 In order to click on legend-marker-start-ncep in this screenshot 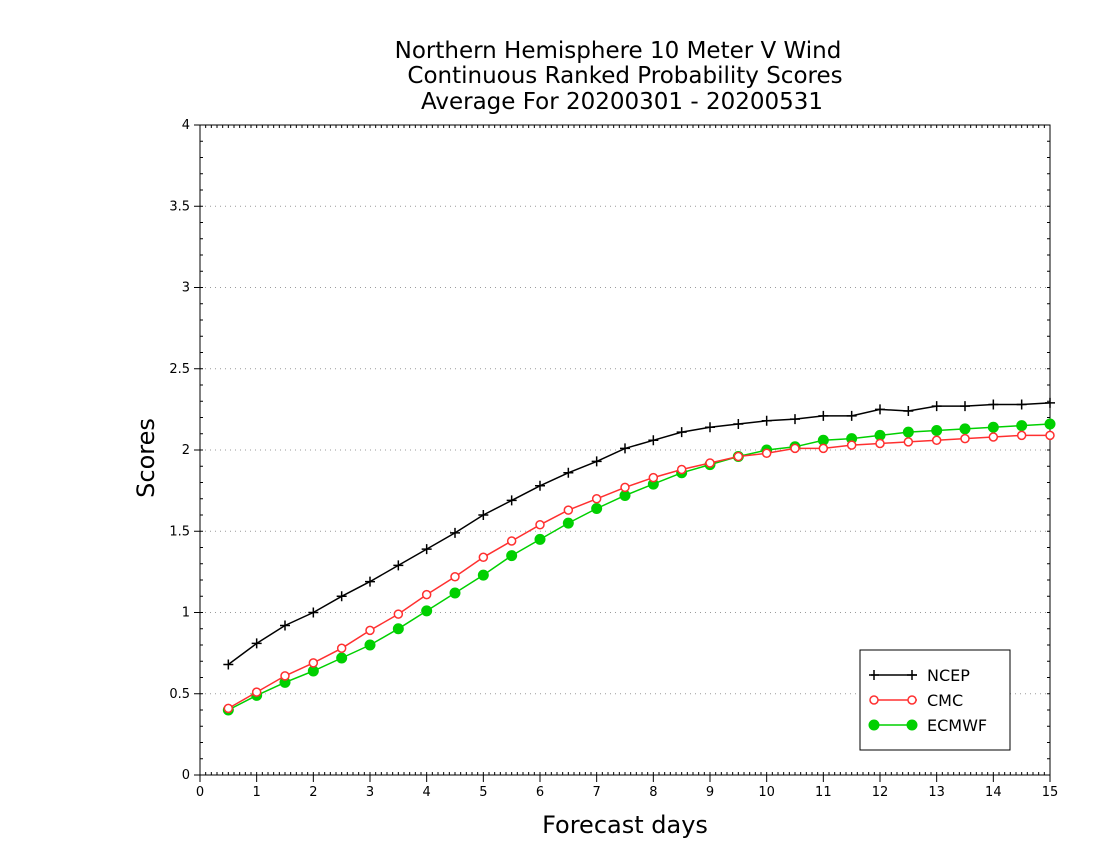, I will do `click(874, 675)`.